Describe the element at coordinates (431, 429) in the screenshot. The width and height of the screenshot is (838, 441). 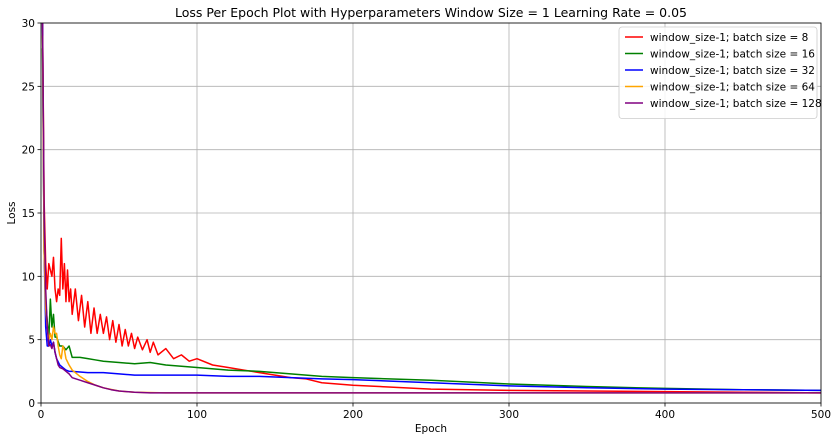
I see `x-axis-label: Epoch` at that location.